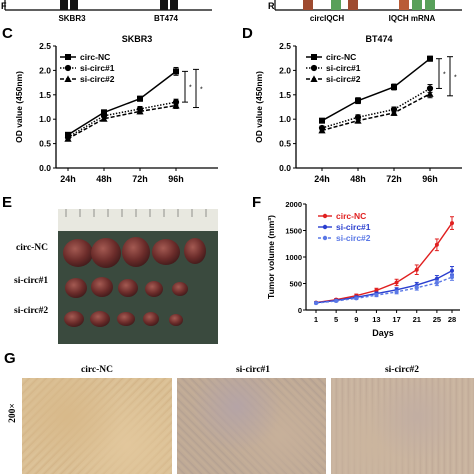  I want to click on chart-title: BT474, so click(378, 39).